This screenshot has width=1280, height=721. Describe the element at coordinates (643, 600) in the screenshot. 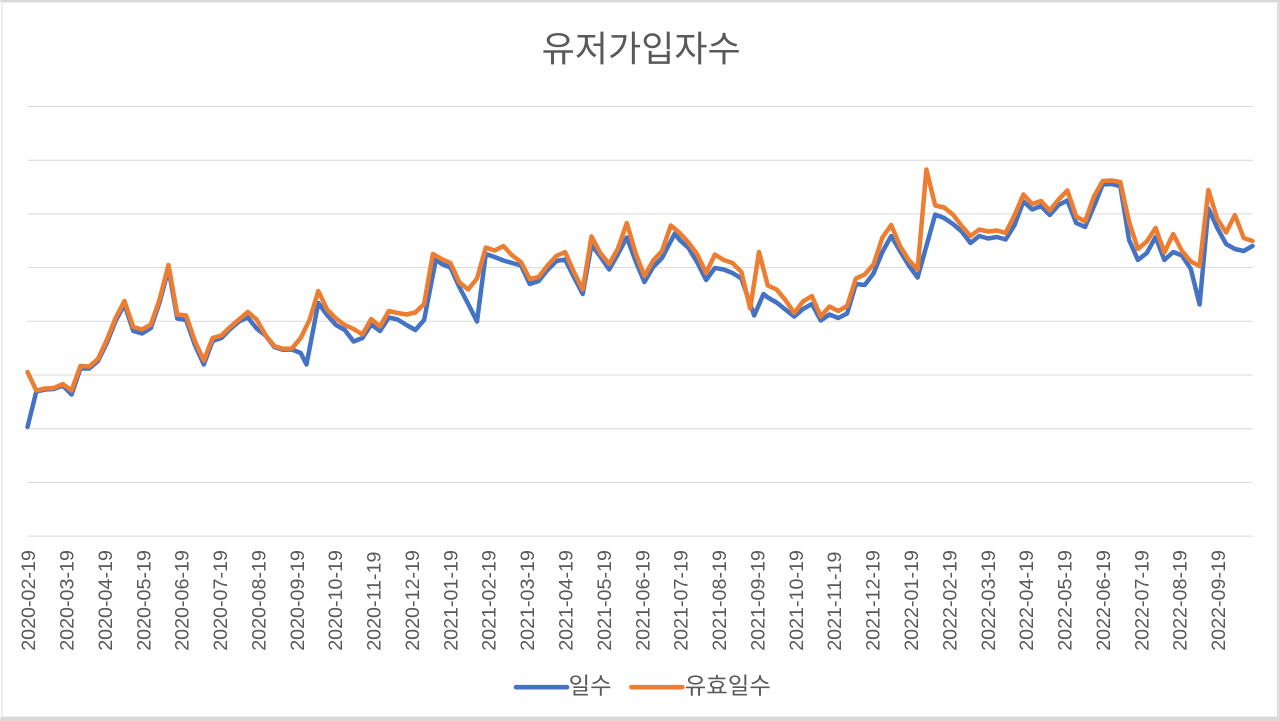

I see `svg-text: 2021-06-19` at that location.